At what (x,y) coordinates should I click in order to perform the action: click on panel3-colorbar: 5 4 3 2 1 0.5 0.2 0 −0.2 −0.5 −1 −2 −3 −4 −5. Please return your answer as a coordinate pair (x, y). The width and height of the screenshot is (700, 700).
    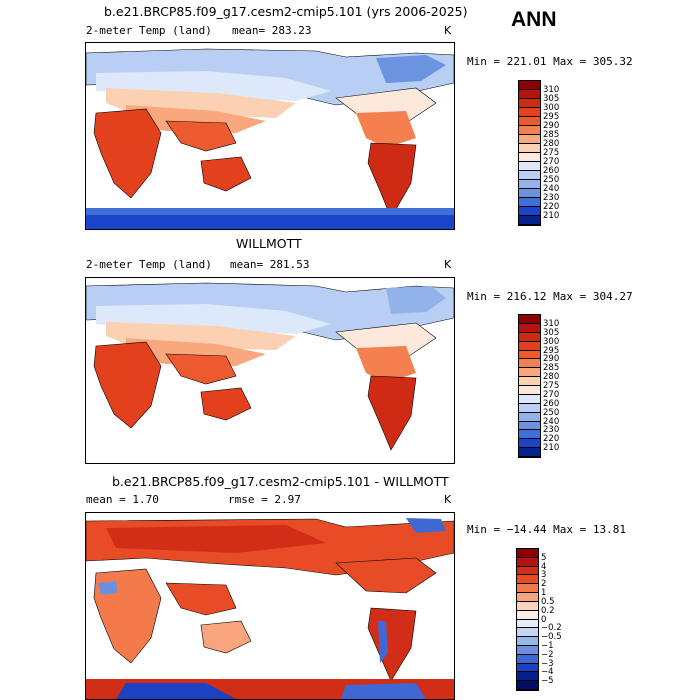
    Looking at the image, I should click on (539, 619).